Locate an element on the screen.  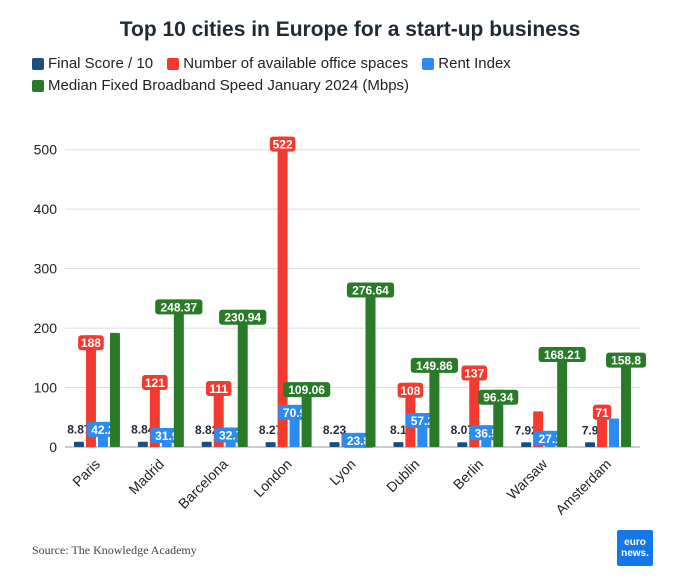
y-tick-label: 0 is located at coordinates (53, 447).